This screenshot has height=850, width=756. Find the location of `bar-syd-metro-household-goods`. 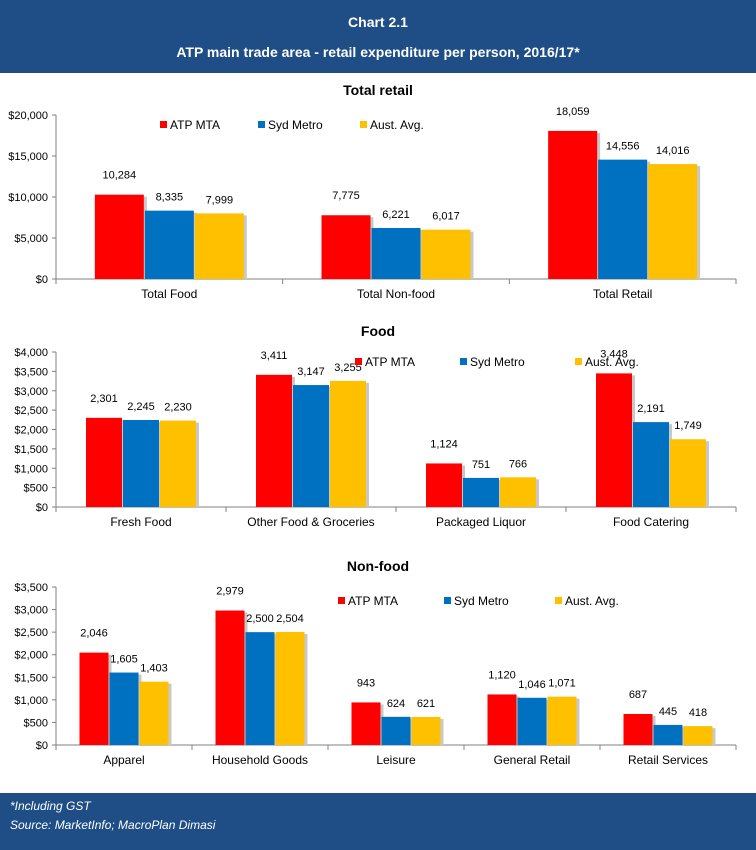

bar-syd-metro-household-goods is located at coordinates (260, 688).